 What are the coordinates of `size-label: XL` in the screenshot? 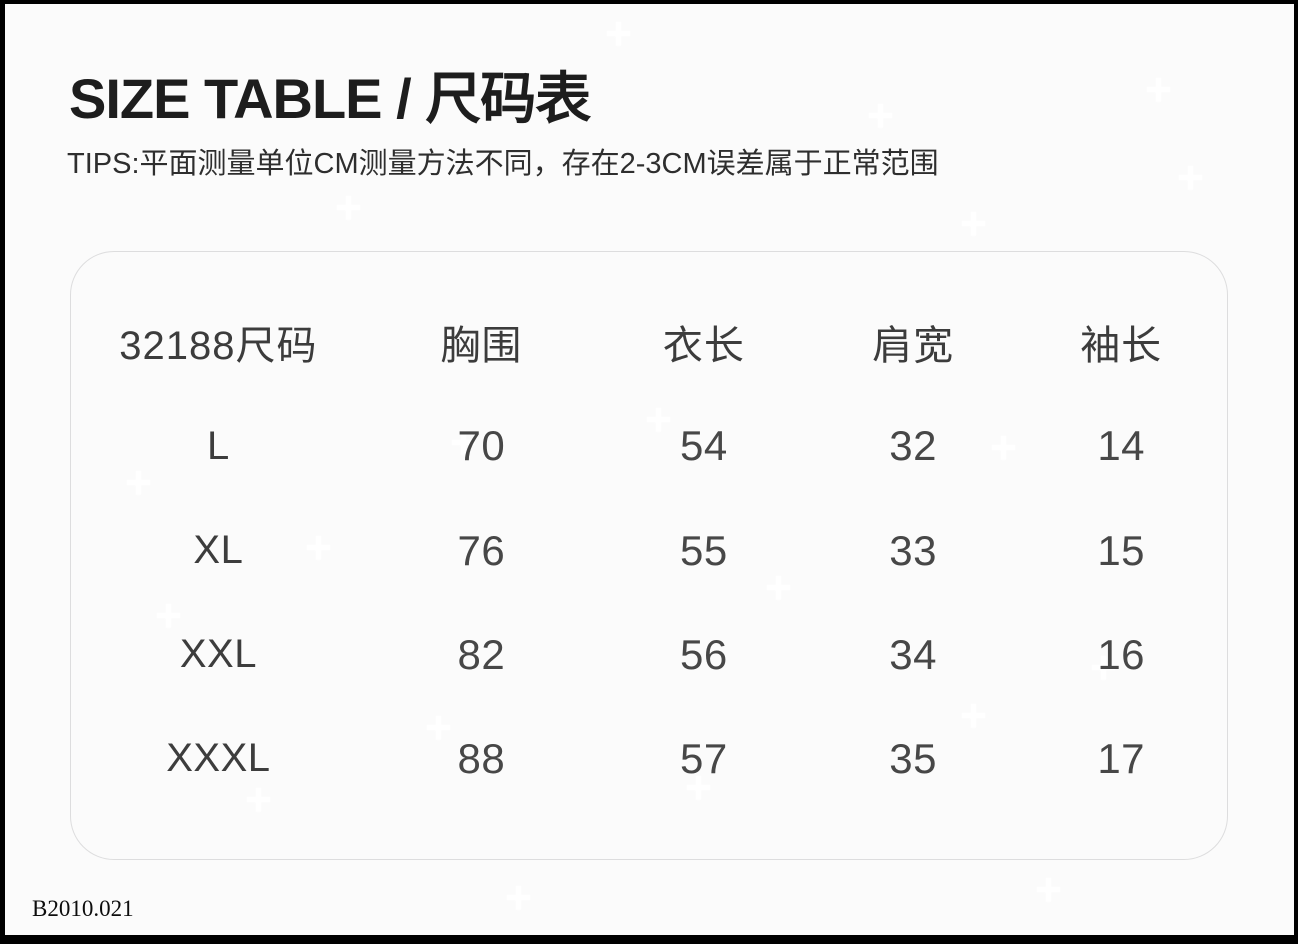 It's located at (218, 550).